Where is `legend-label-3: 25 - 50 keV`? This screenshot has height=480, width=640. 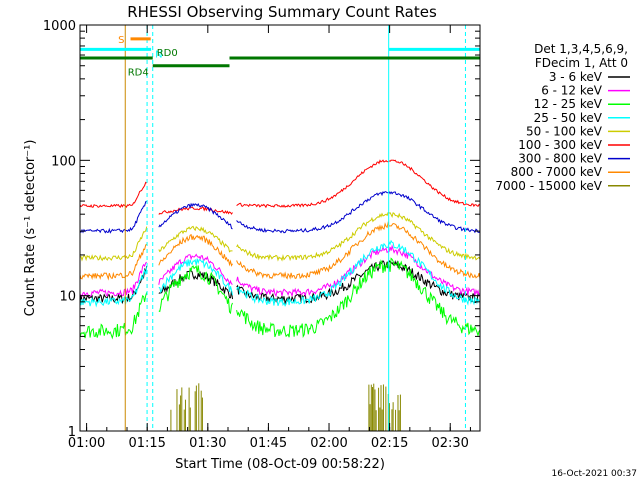
legend-label-3: 25 - 50 keV is located at coordinates (568, 118).